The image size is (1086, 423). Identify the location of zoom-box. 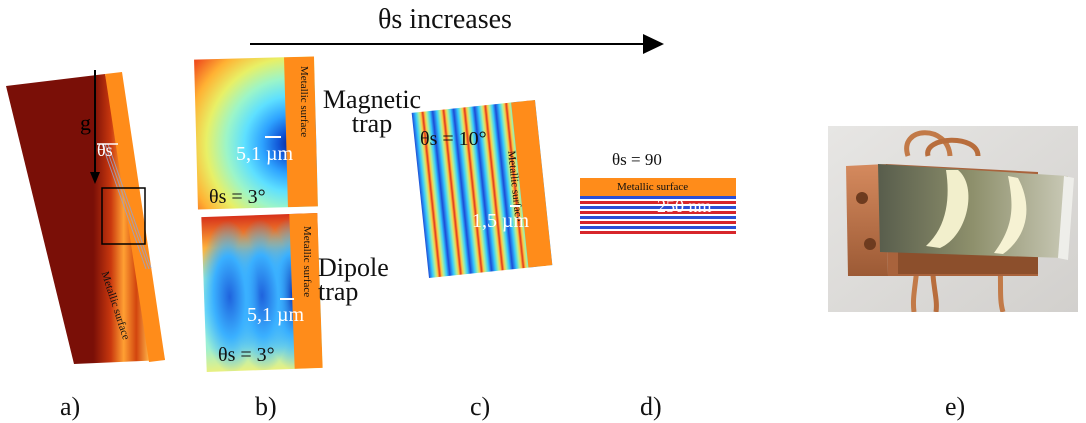
(123, 216).